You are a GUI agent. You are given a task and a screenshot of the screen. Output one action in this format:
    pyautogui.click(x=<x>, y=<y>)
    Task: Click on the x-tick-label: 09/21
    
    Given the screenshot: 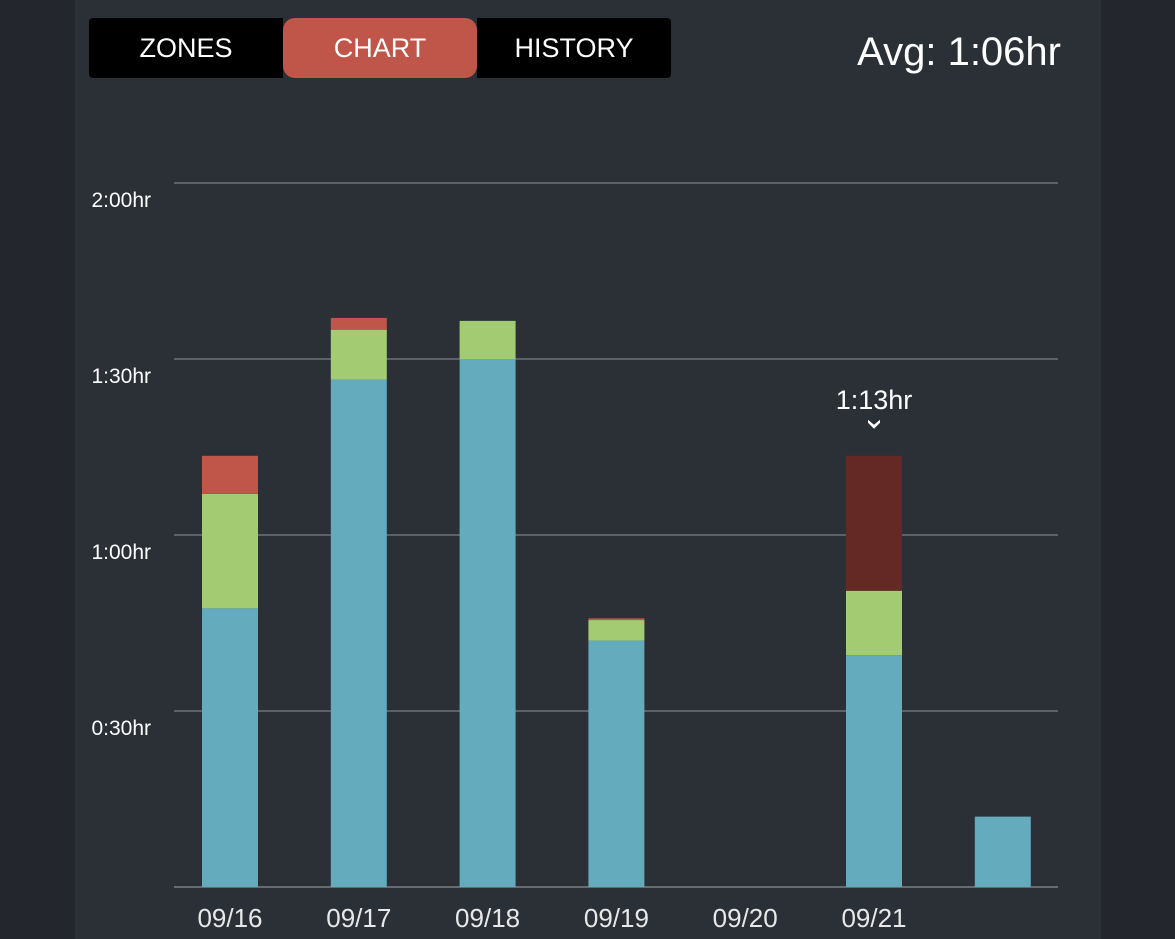 What is the action you would take?
    pyautogui.click(x=873, y=918)
    